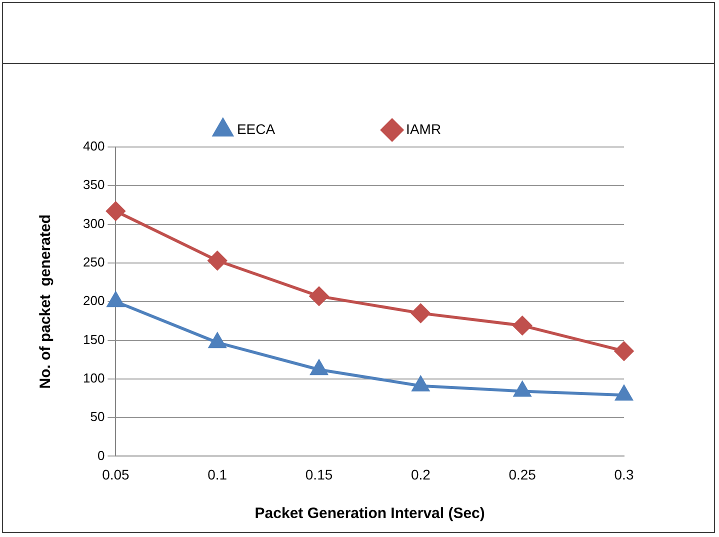 The width and height of the screenshot is (719, 537). What do you see at coordinates (256, 128) in the screenshot?
I see `legend-label: EECA` at bounding box center [256, 128].